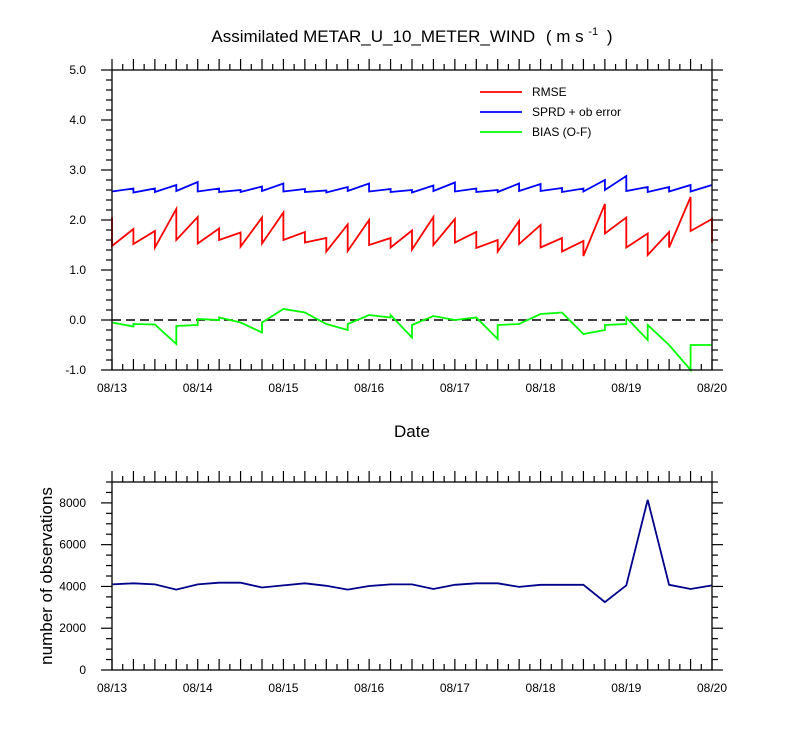 The image size is (800, 750). Describe the element at coordinates (77, 270) in the screenshot. I see `y-tick-label: 1.0` at that location.